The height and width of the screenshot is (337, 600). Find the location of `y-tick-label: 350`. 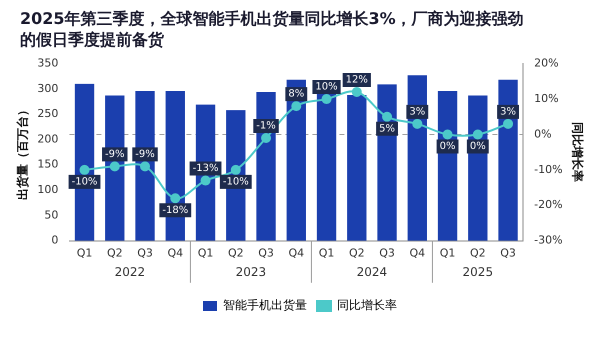

y-tick-label: 350 is located at coordinates (47, 63).